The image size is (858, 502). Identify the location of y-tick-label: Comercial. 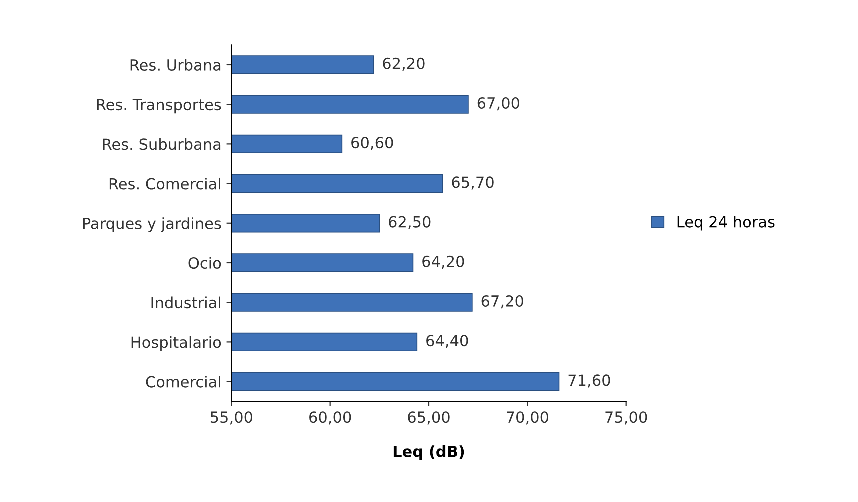
(183, 382).